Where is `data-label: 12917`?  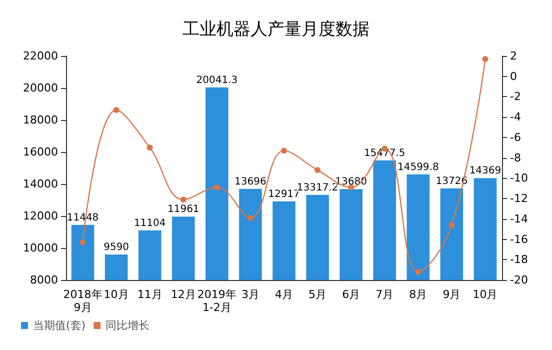
data-label: 12917 is located at coordinates (284, 194).